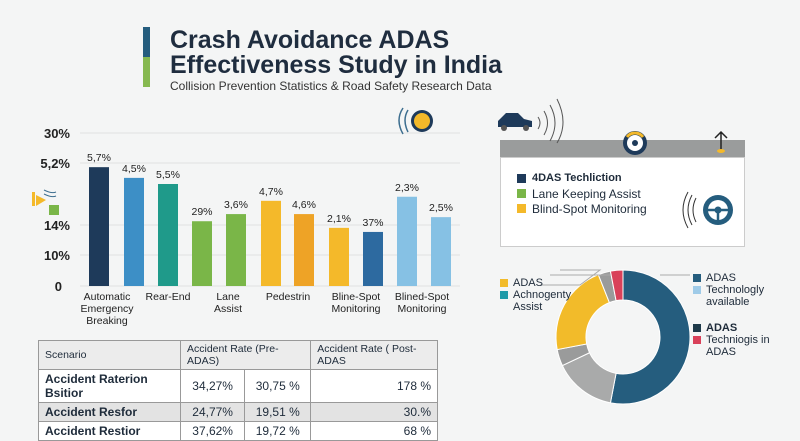 This screenshot has width=800, height=441. I want to click on bar-value-label: 5,5%, so click(168, 175).